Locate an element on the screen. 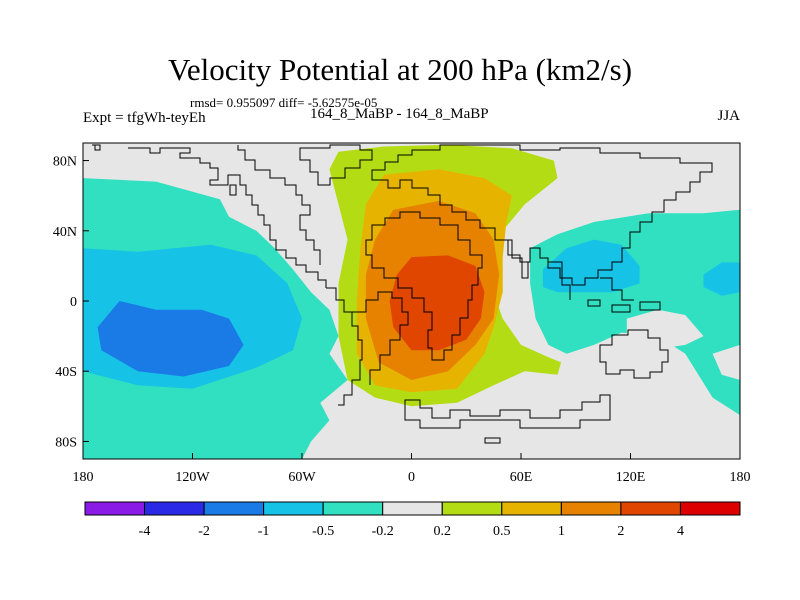 The height and width of the screenshot is (600, 800). y-tick-label: 80S is located at coordinates (66, 442).